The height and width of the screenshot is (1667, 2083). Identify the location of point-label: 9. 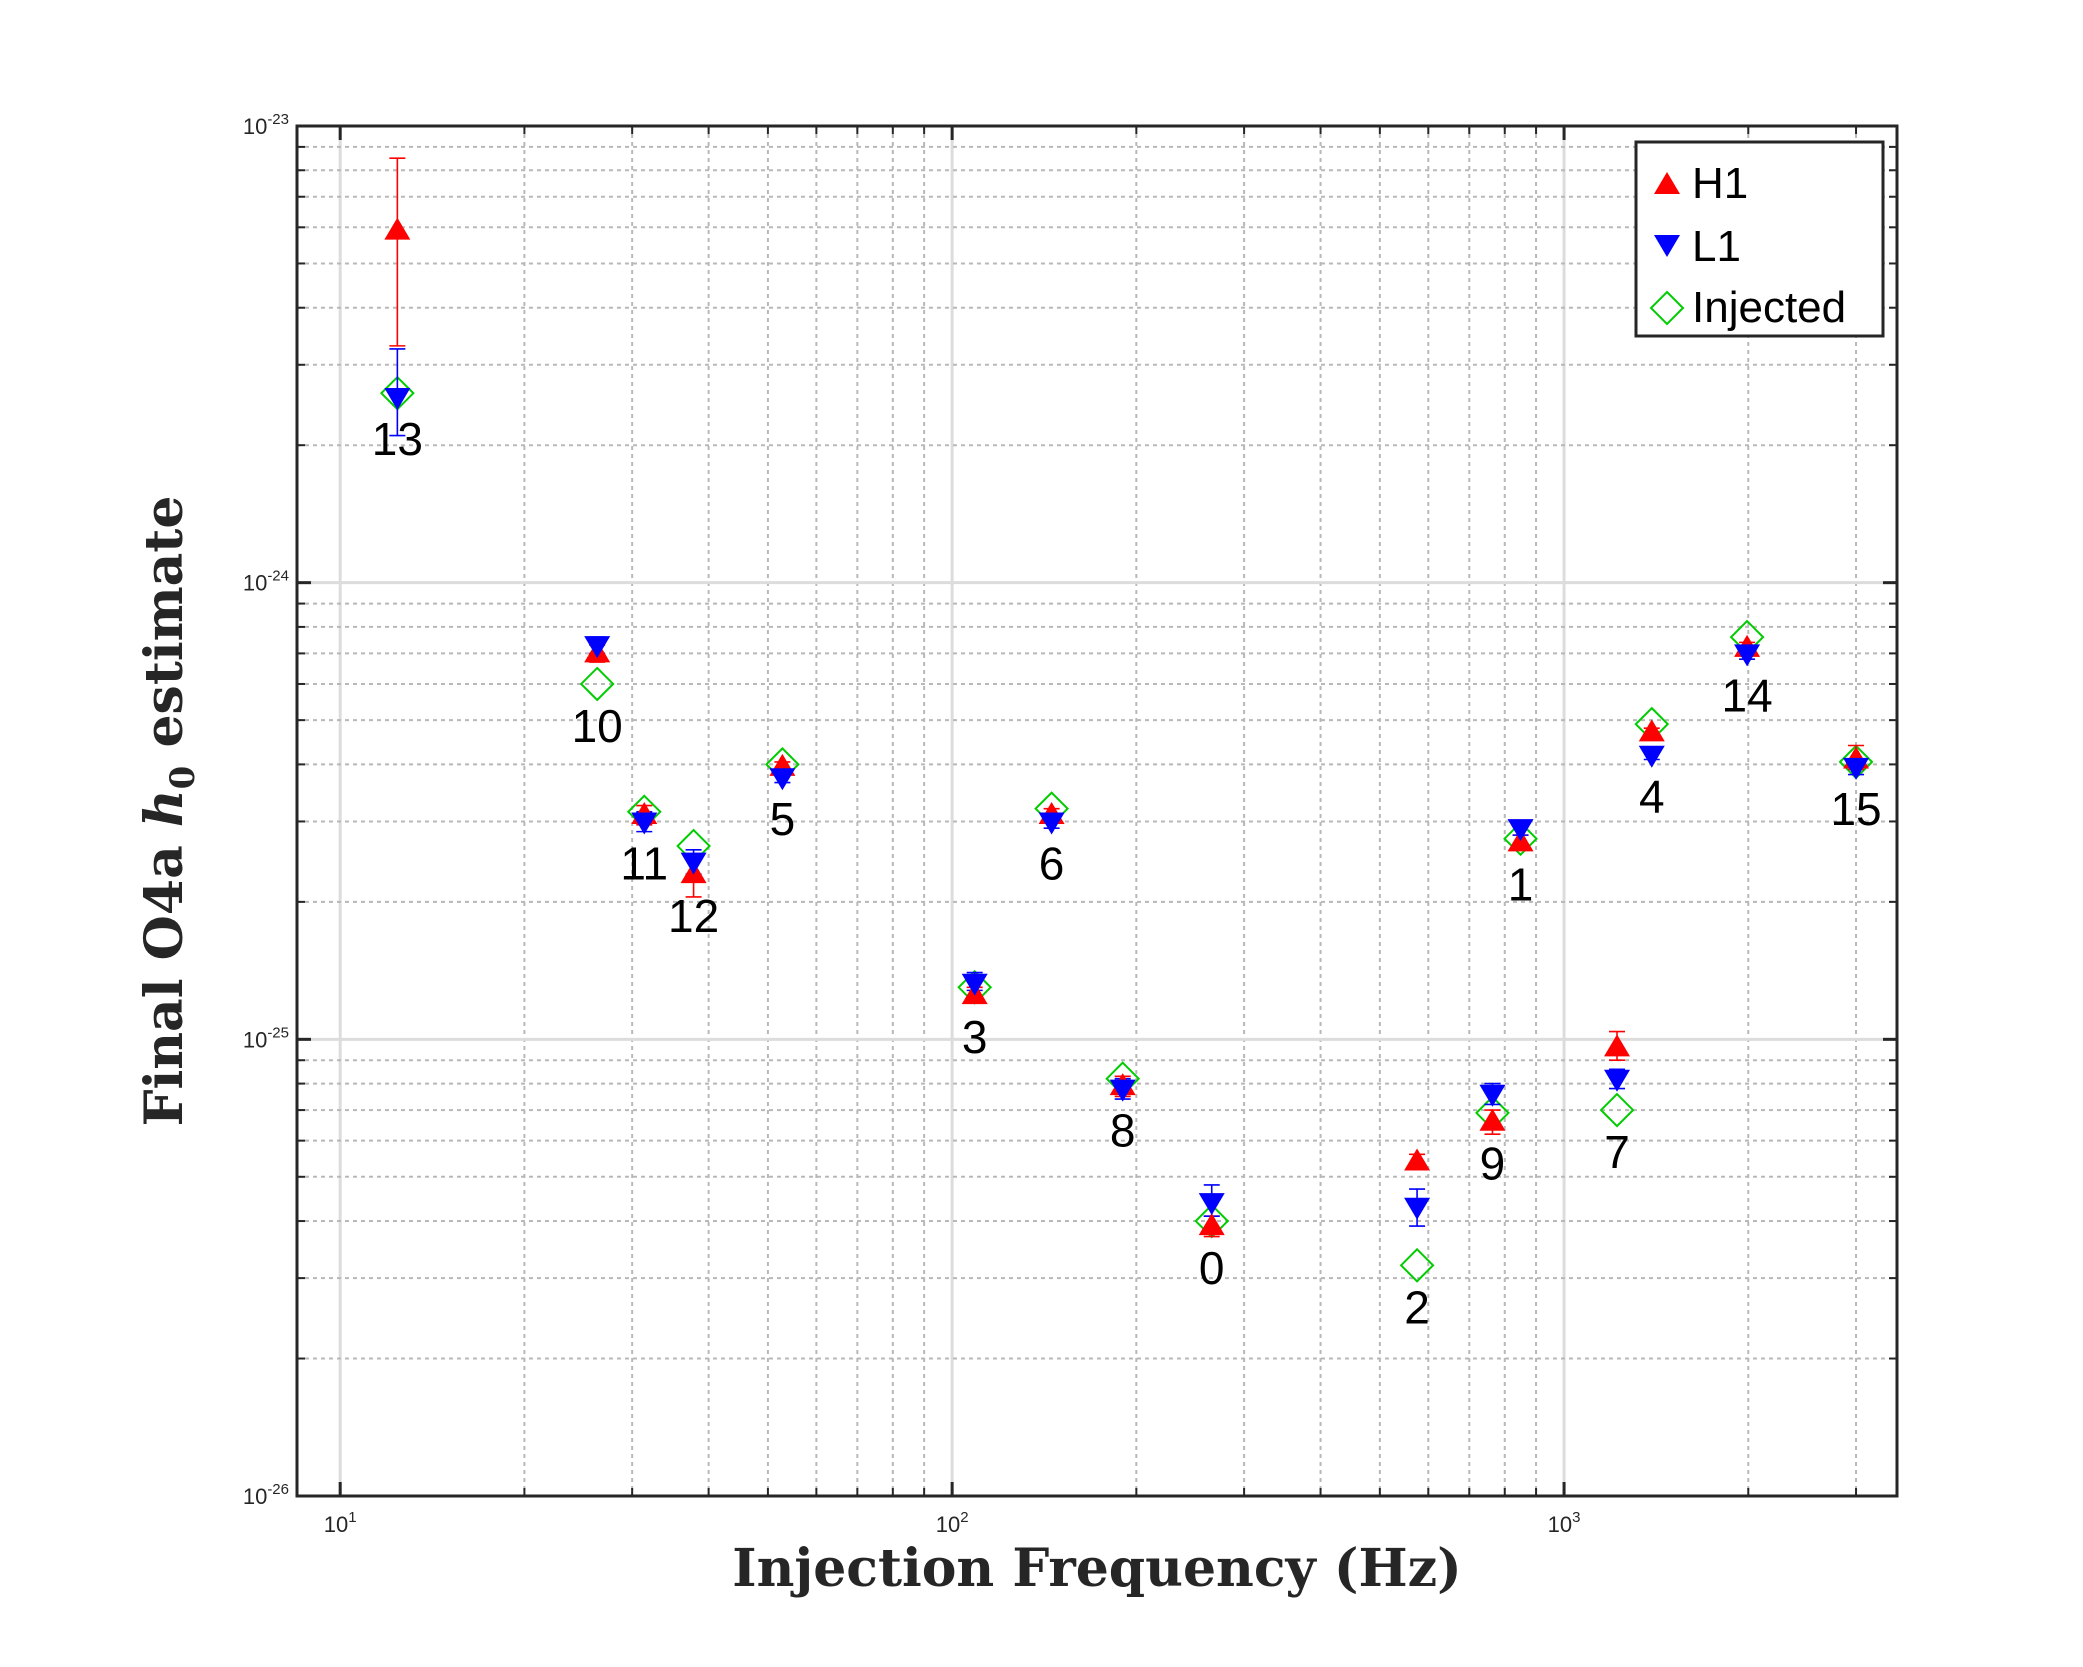
(1493, 1164).